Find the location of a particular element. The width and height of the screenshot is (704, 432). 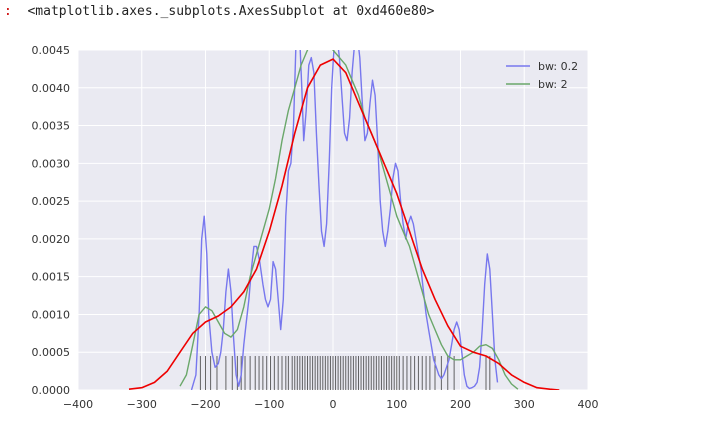

y-tick-label: 0.0045 is located at coordinates (51, 50).